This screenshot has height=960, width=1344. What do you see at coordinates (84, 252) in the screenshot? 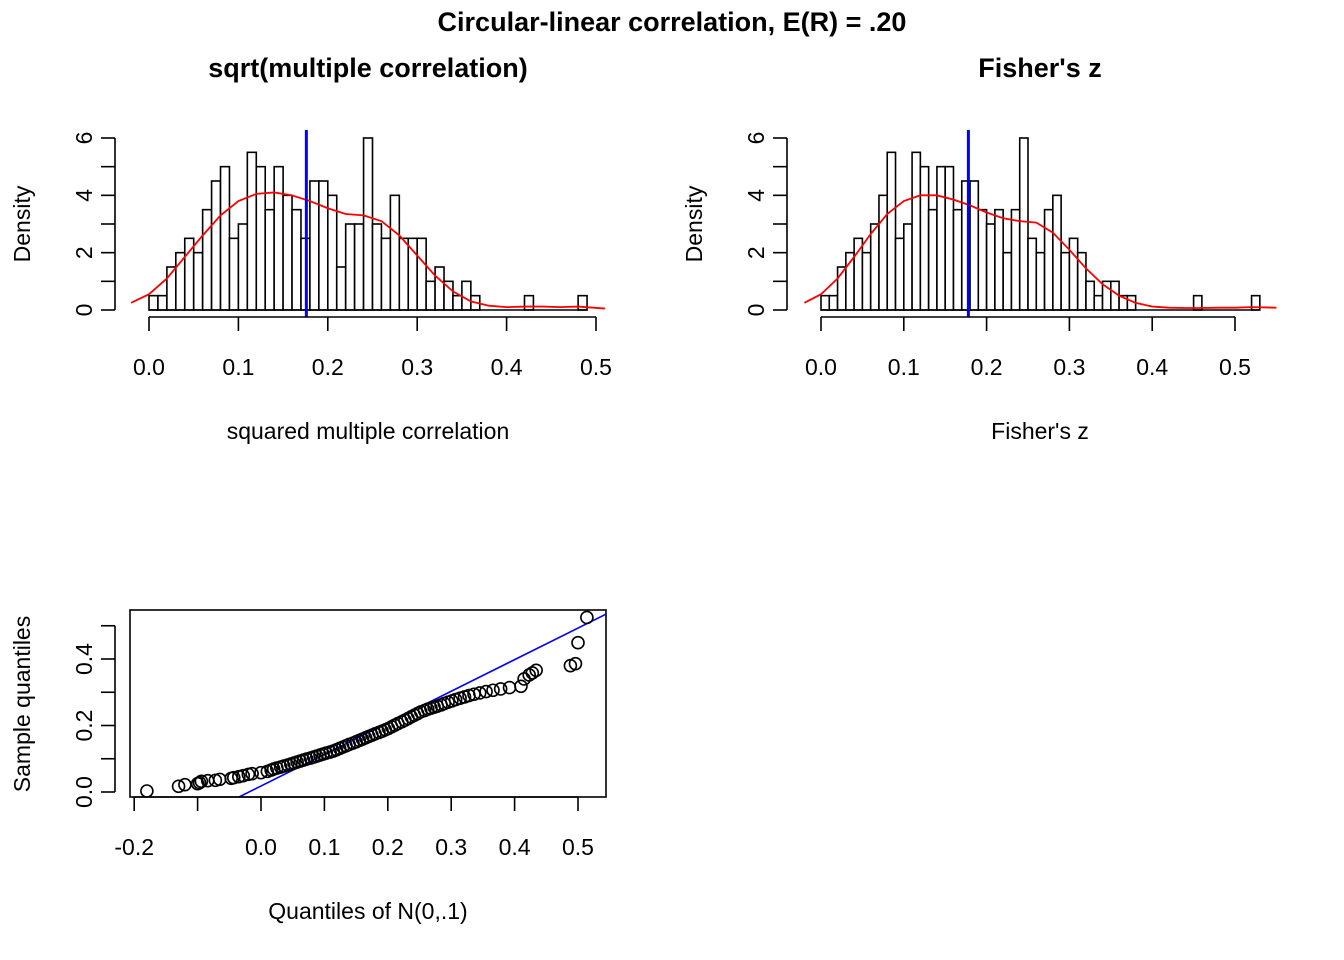
I see `y-tick-label: 2` at bounding box center [84, 252].